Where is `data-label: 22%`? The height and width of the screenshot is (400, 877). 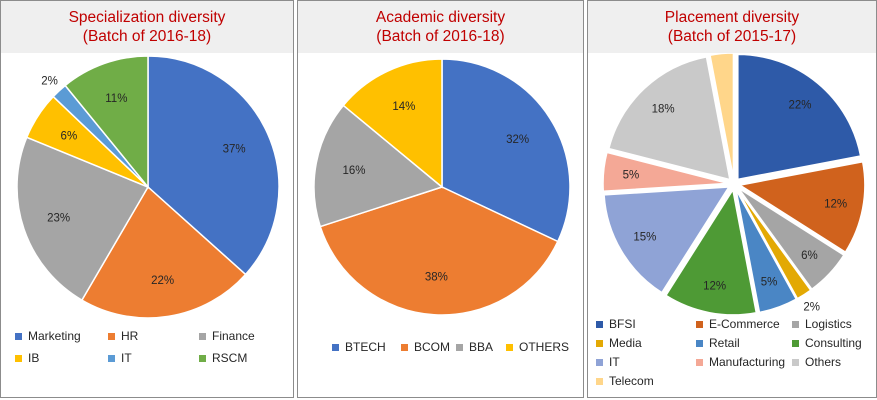
data-label: 22% is located at coordinates (799, 105).